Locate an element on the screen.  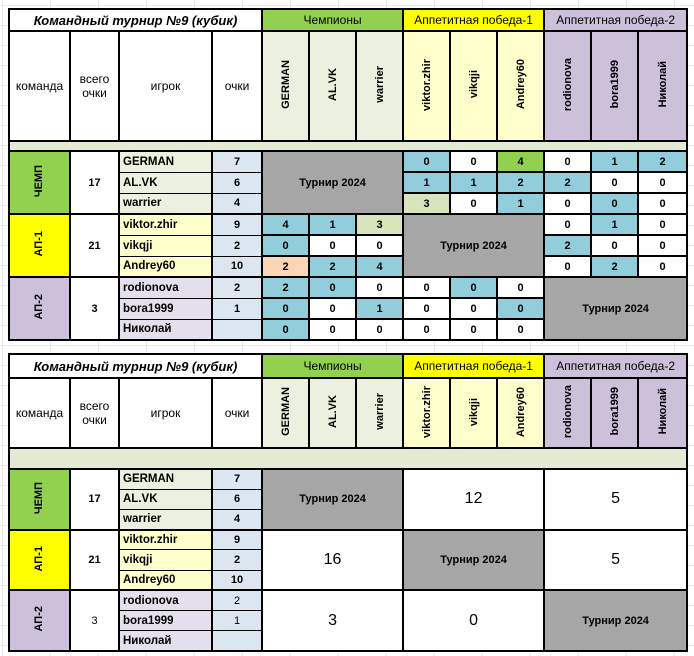
player-points-cell: 10 is located at coordinates (237, 266).